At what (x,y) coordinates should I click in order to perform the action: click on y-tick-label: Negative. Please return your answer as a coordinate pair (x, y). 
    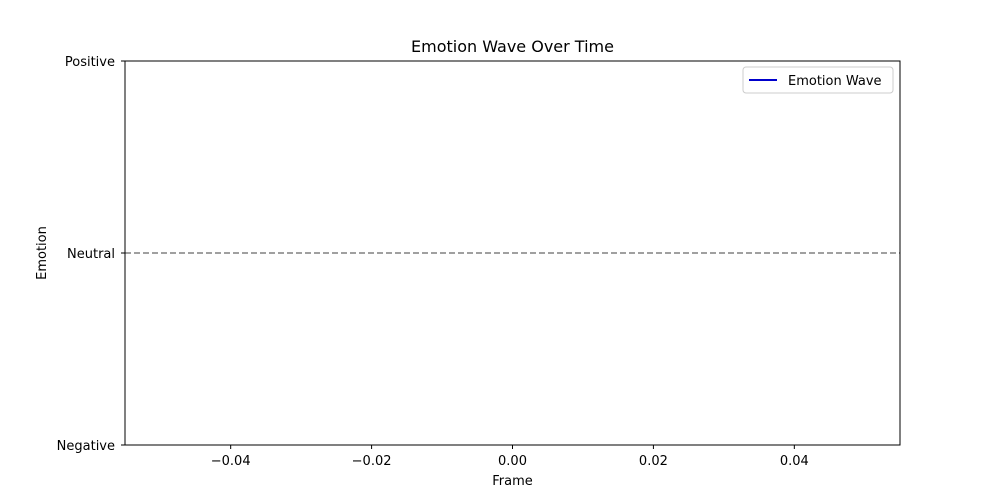
    Looking at the image, I should click on (86, 446).